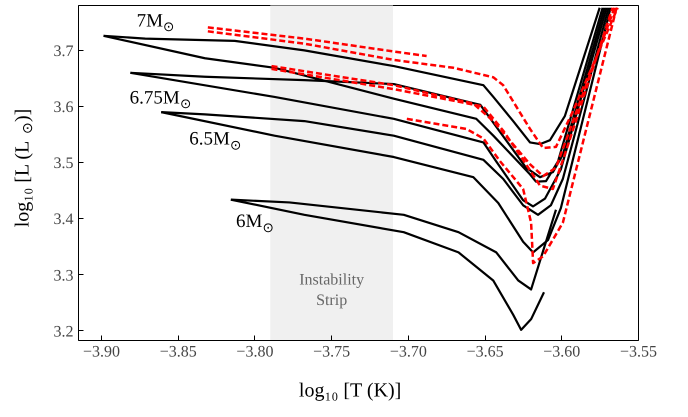 This screenshot has height=417, width=688. What do you see at coordinates (155, 22) in the screenshot?
I see `annotation: 7M⊙` at bounding box center [155, 22].